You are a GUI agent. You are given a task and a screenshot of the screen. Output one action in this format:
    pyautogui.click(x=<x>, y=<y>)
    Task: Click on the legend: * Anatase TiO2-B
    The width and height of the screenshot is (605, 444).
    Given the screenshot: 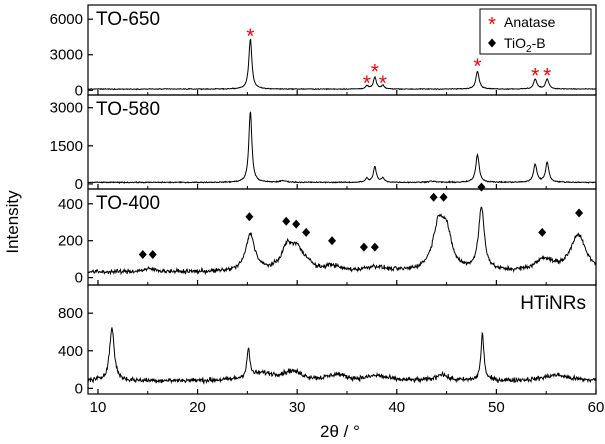 What is the action you would take?
    pyautogui.click(x=535, y=31)
    